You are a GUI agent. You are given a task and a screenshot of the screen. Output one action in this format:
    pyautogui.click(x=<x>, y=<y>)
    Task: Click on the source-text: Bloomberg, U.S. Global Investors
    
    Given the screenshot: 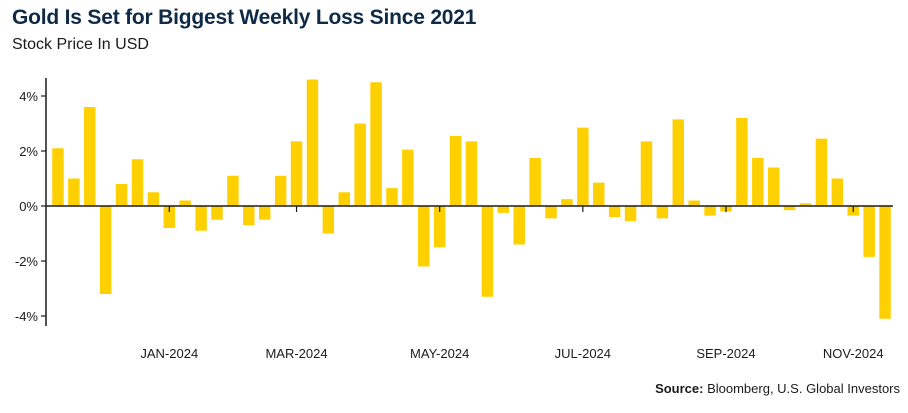 What is the action you would take?
    pyautogui.click(x=801, y=388)
    